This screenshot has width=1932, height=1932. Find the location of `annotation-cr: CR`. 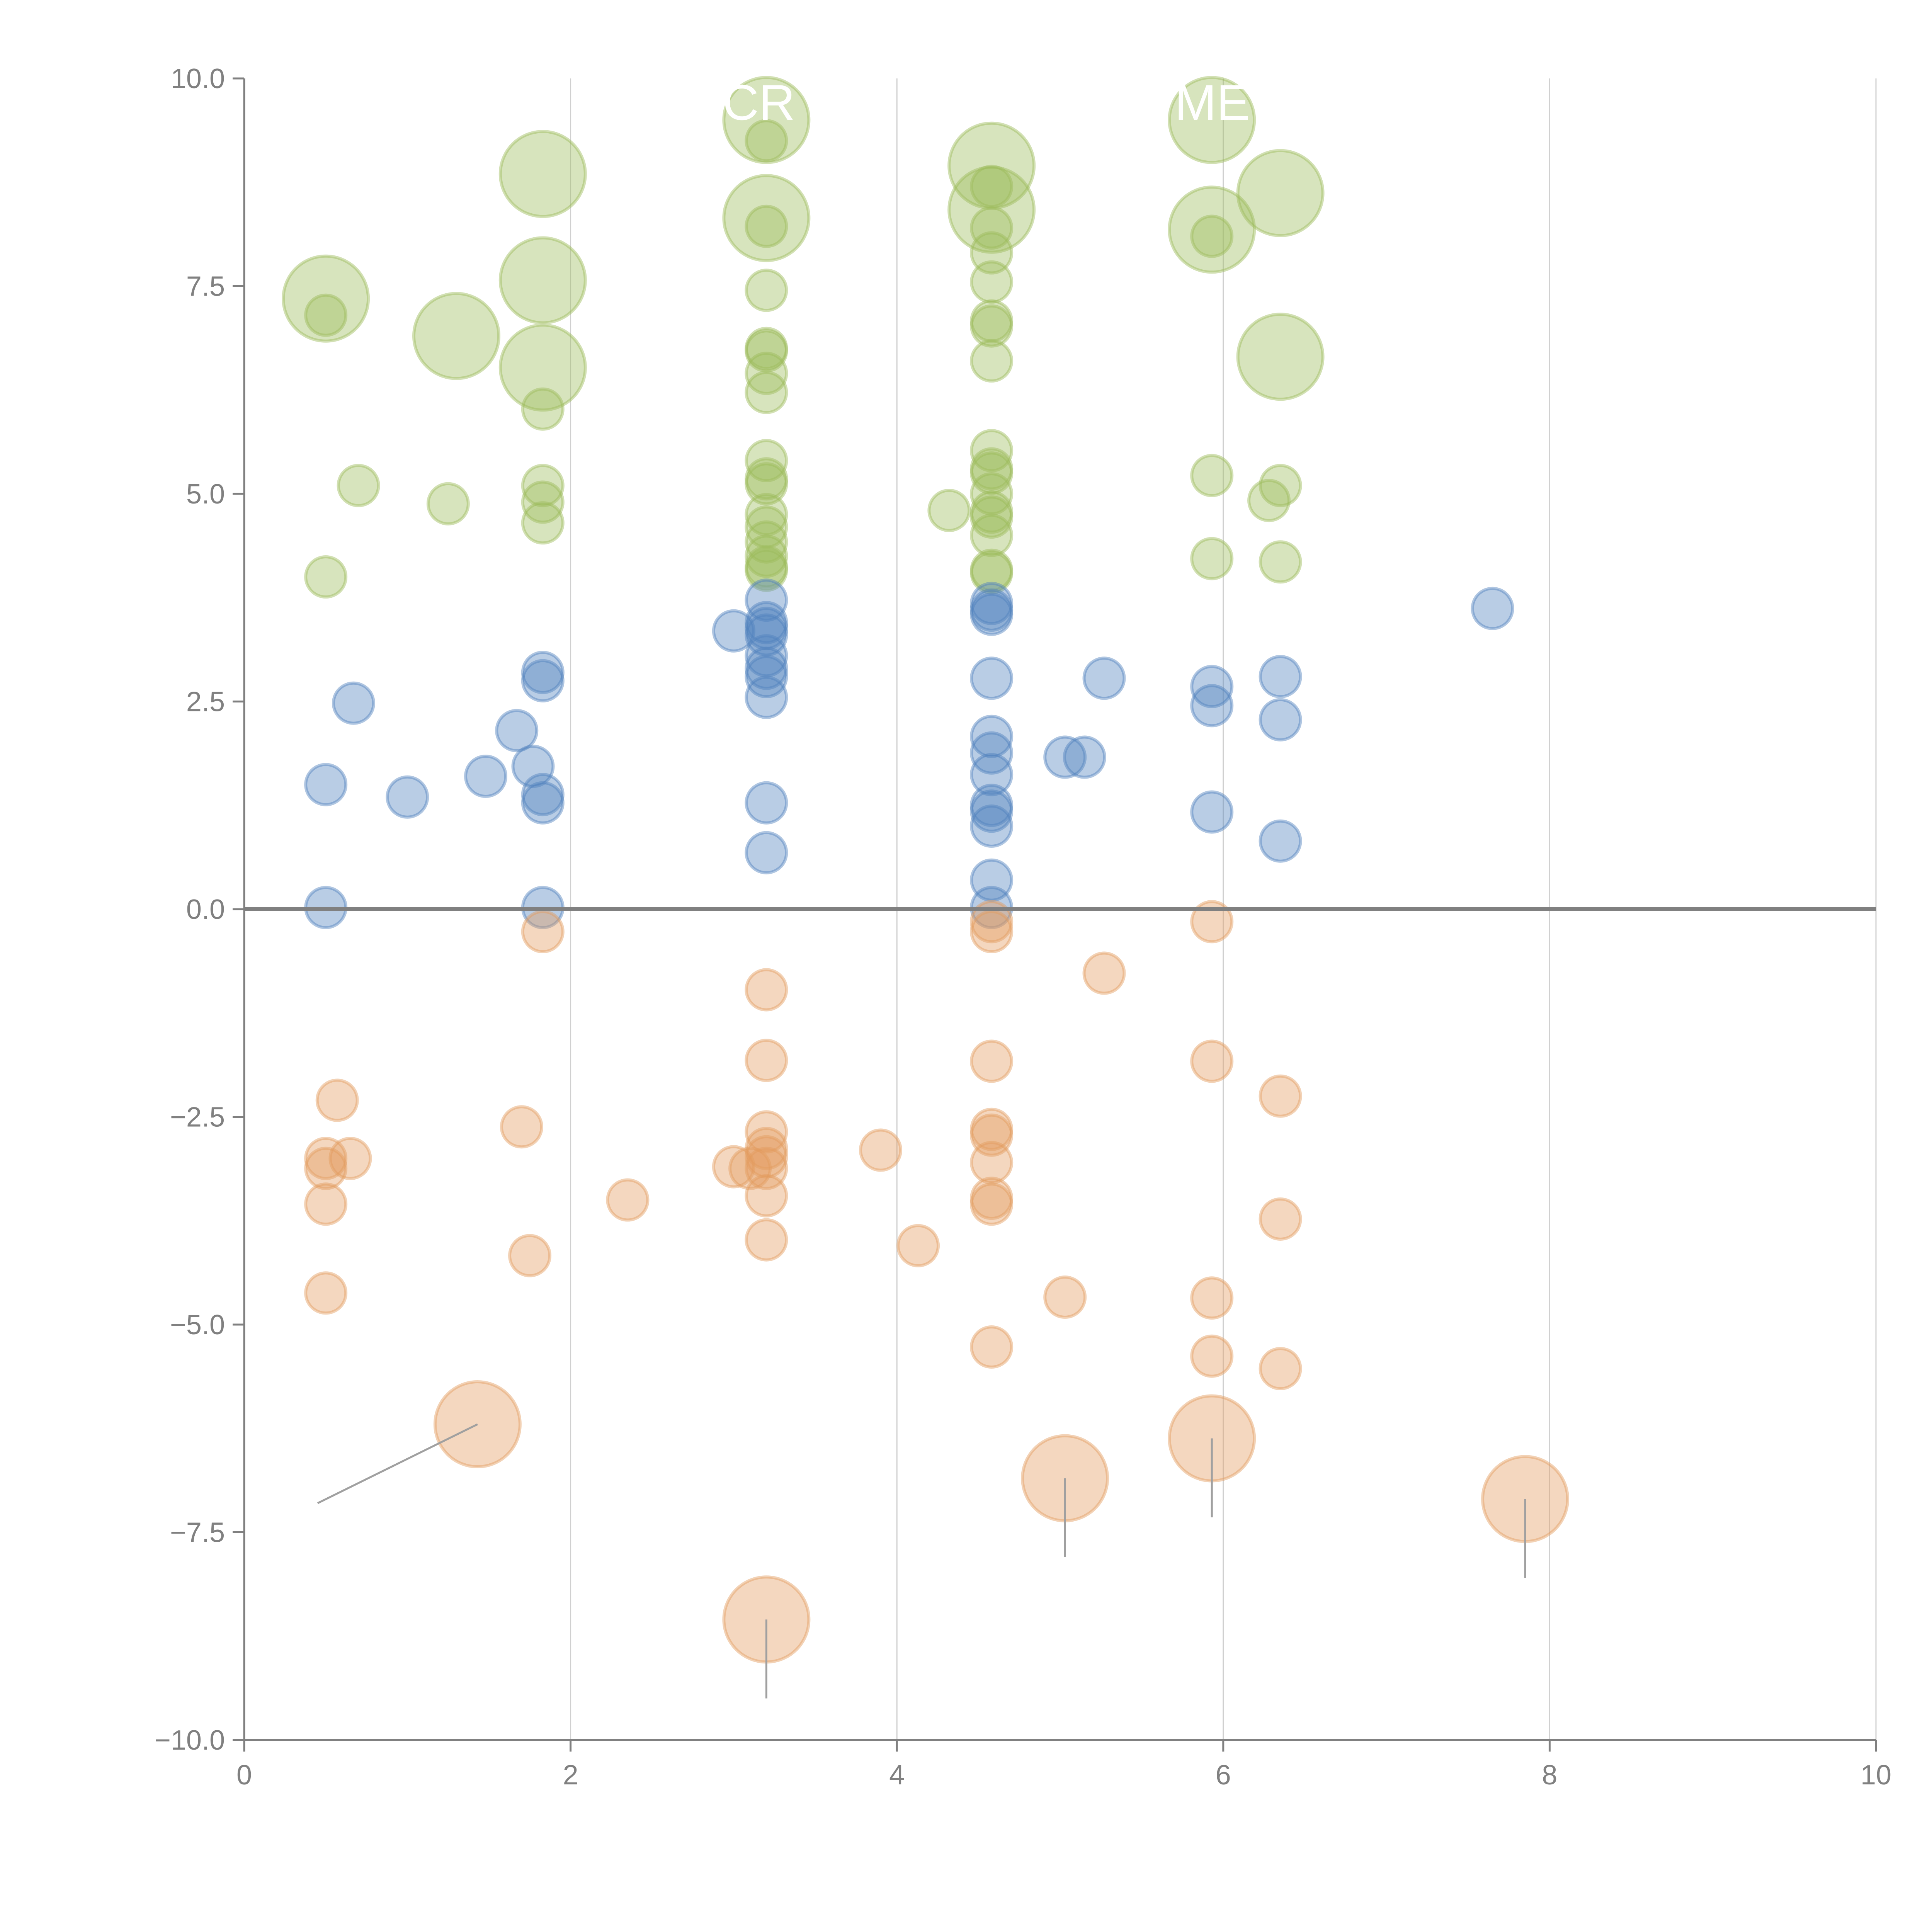

annotation-cr: CR is located at coordinates (759, 103).